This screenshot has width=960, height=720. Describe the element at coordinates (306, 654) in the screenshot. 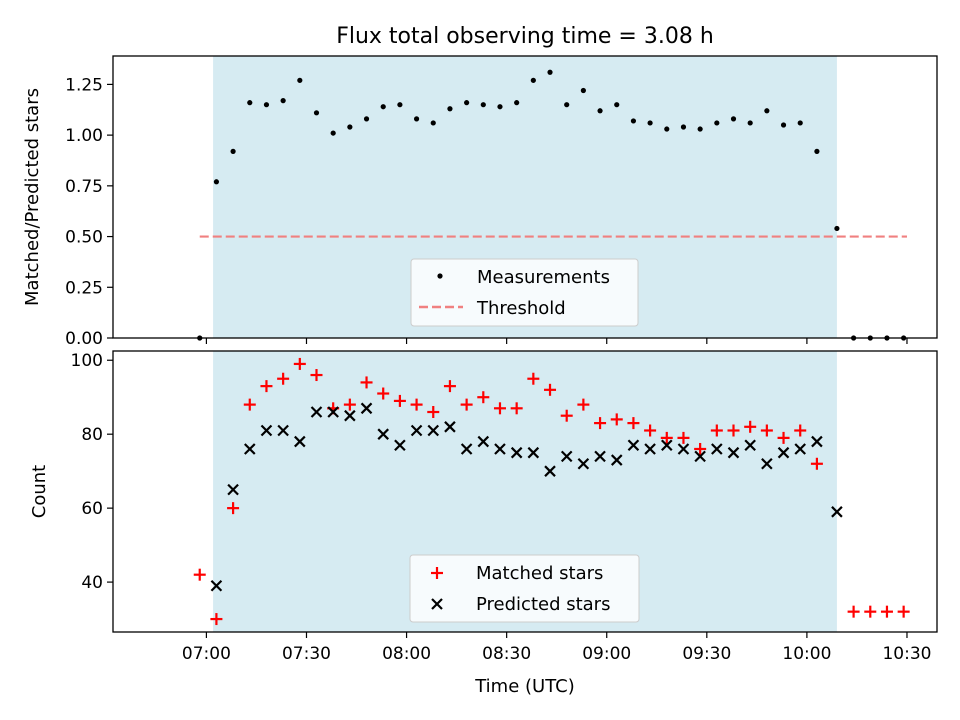

I see `x-tick-label: 07:30` at that location.